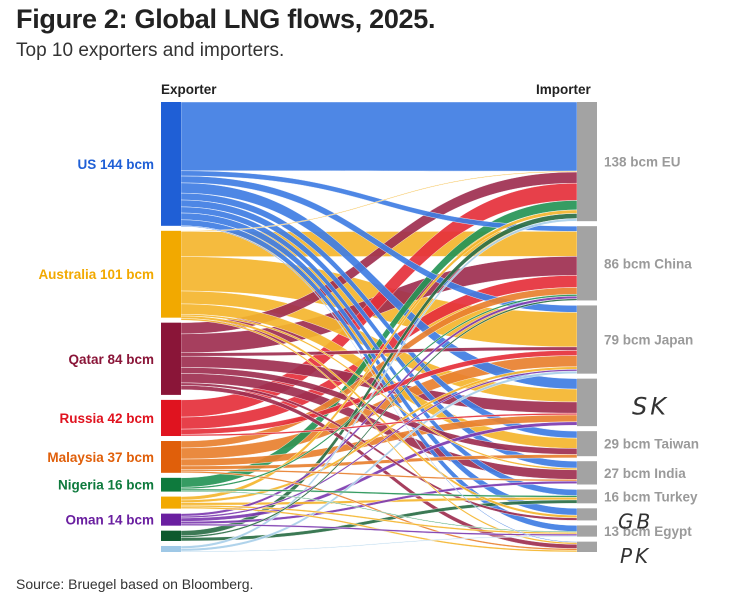  What do you see at coordinates (100, 457) in the screenshot?
I see `exporter-label-malaysia: Malaysia 37 bcm` at bounding box center [100, 457].